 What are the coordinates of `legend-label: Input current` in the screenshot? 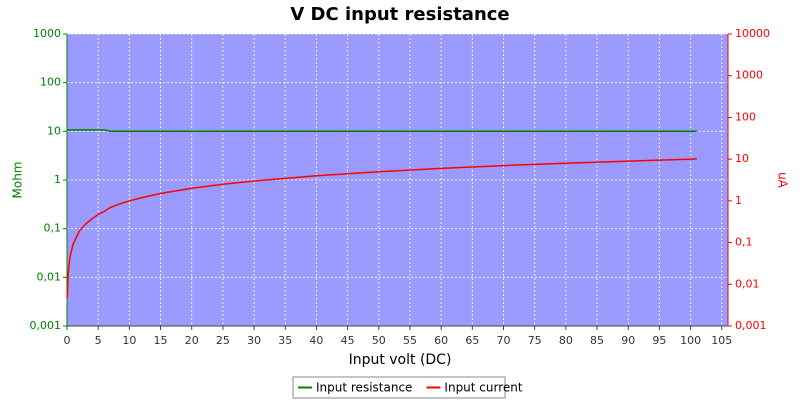 It's located at (483, 388).